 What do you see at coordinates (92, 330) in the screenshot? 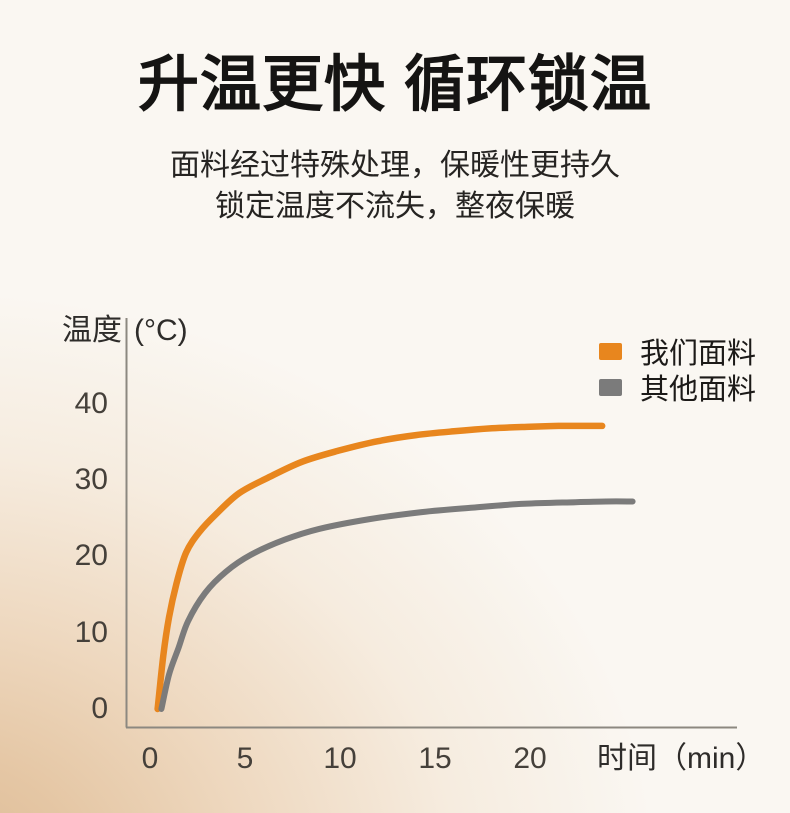
I see `y-axis-title: 温度` at bounding box center [92, 330].